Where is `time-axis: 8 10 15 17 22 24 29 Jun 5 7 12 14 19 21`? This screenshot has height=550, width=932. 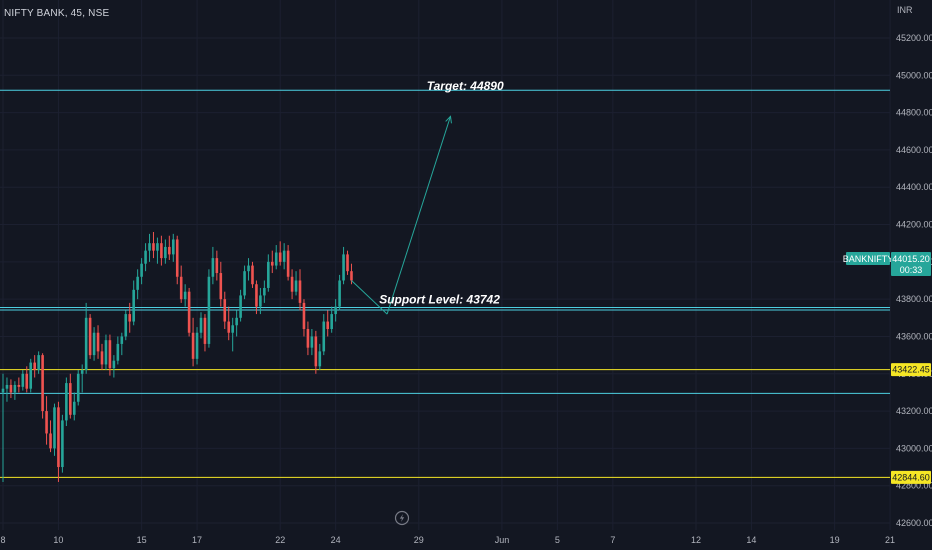 time-axis: 8 10 15 17 22 24 29 Jun 5 7 12 14 19 21 is located at coordinates (447, 540).